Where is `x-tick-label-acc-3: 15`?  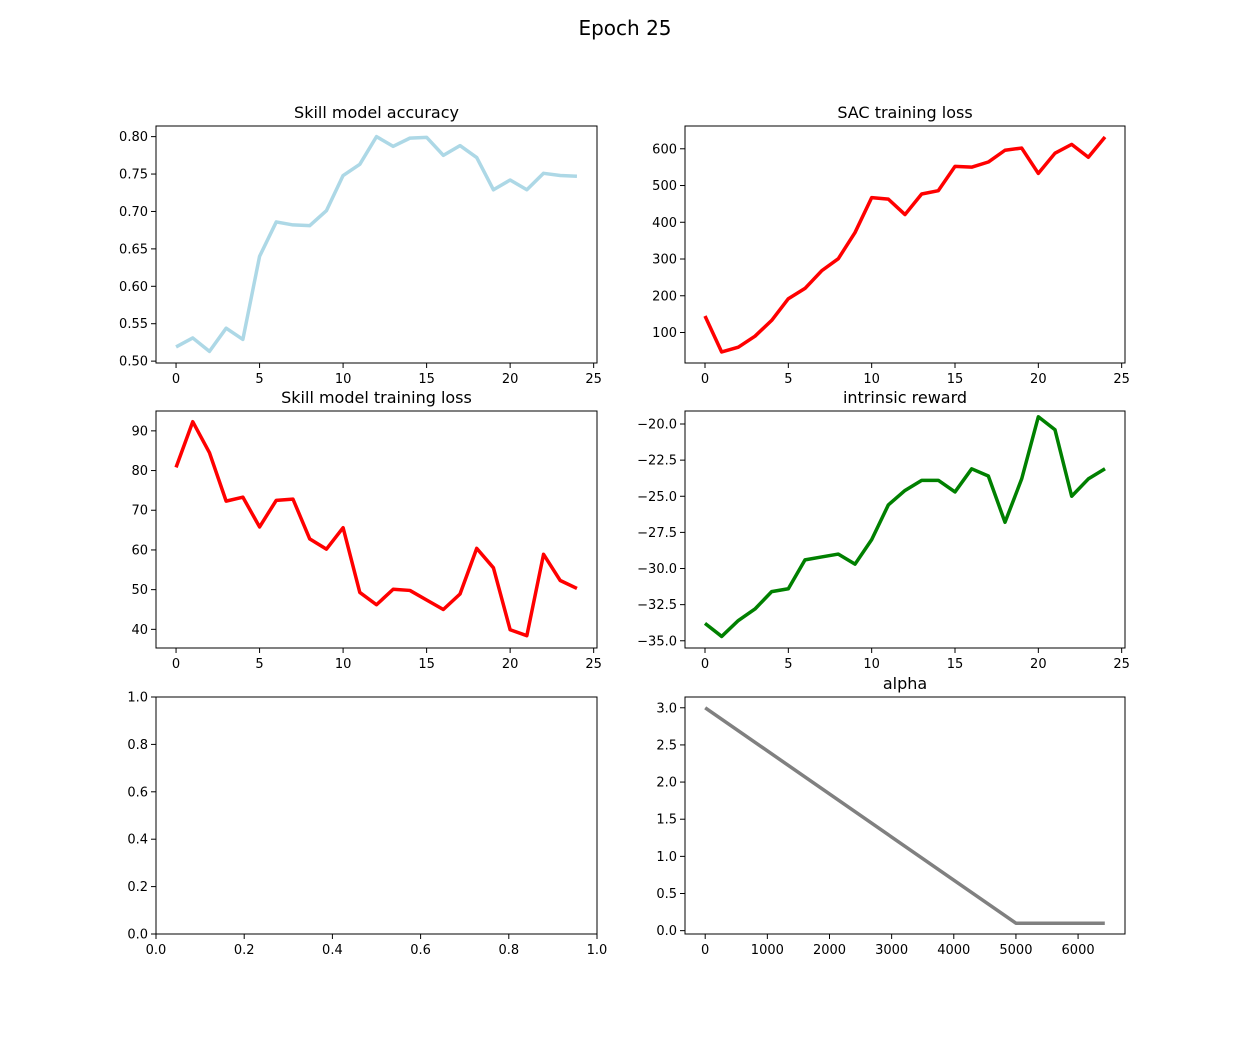
x-tick-label-acc-3: 15 is located at coordinates (426, 379).